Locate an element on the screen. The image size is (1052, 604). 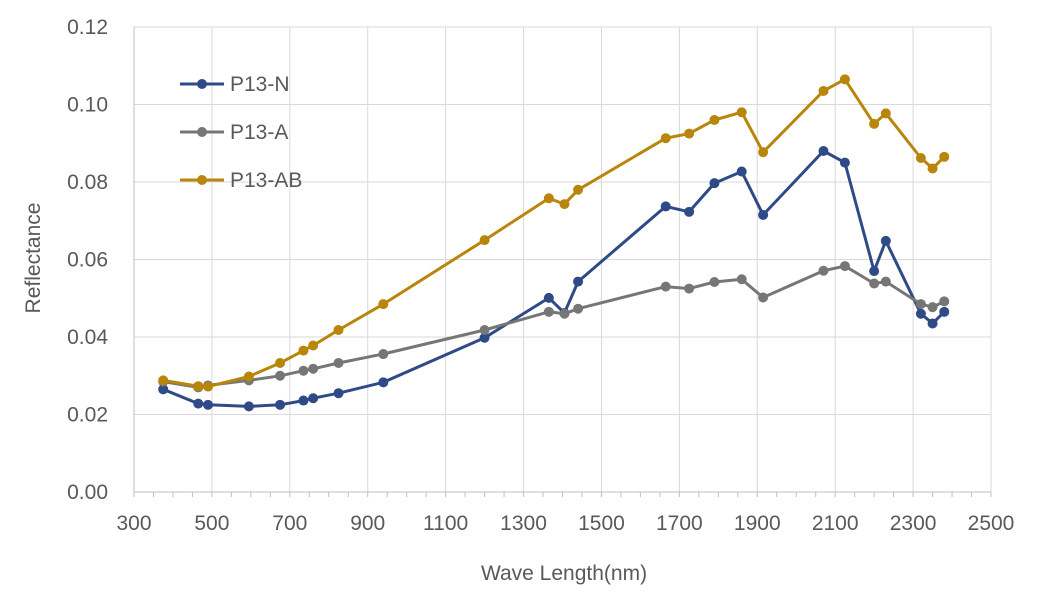
y-tick-label: 0.12 is located at coordinates (87, 27).